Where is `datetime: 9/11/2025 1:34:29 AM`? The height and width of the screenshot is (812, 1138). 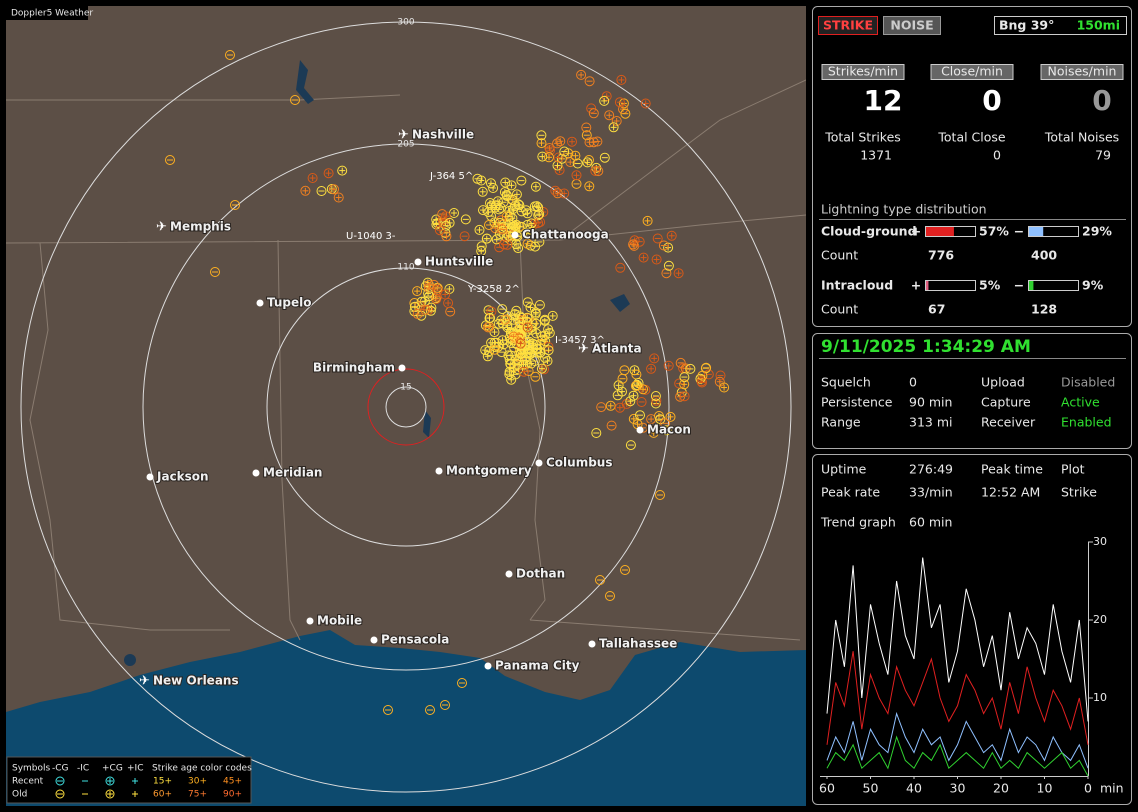
datetime: 9/11/2025 1:34:29 AM is located at coordinates (926, 347).